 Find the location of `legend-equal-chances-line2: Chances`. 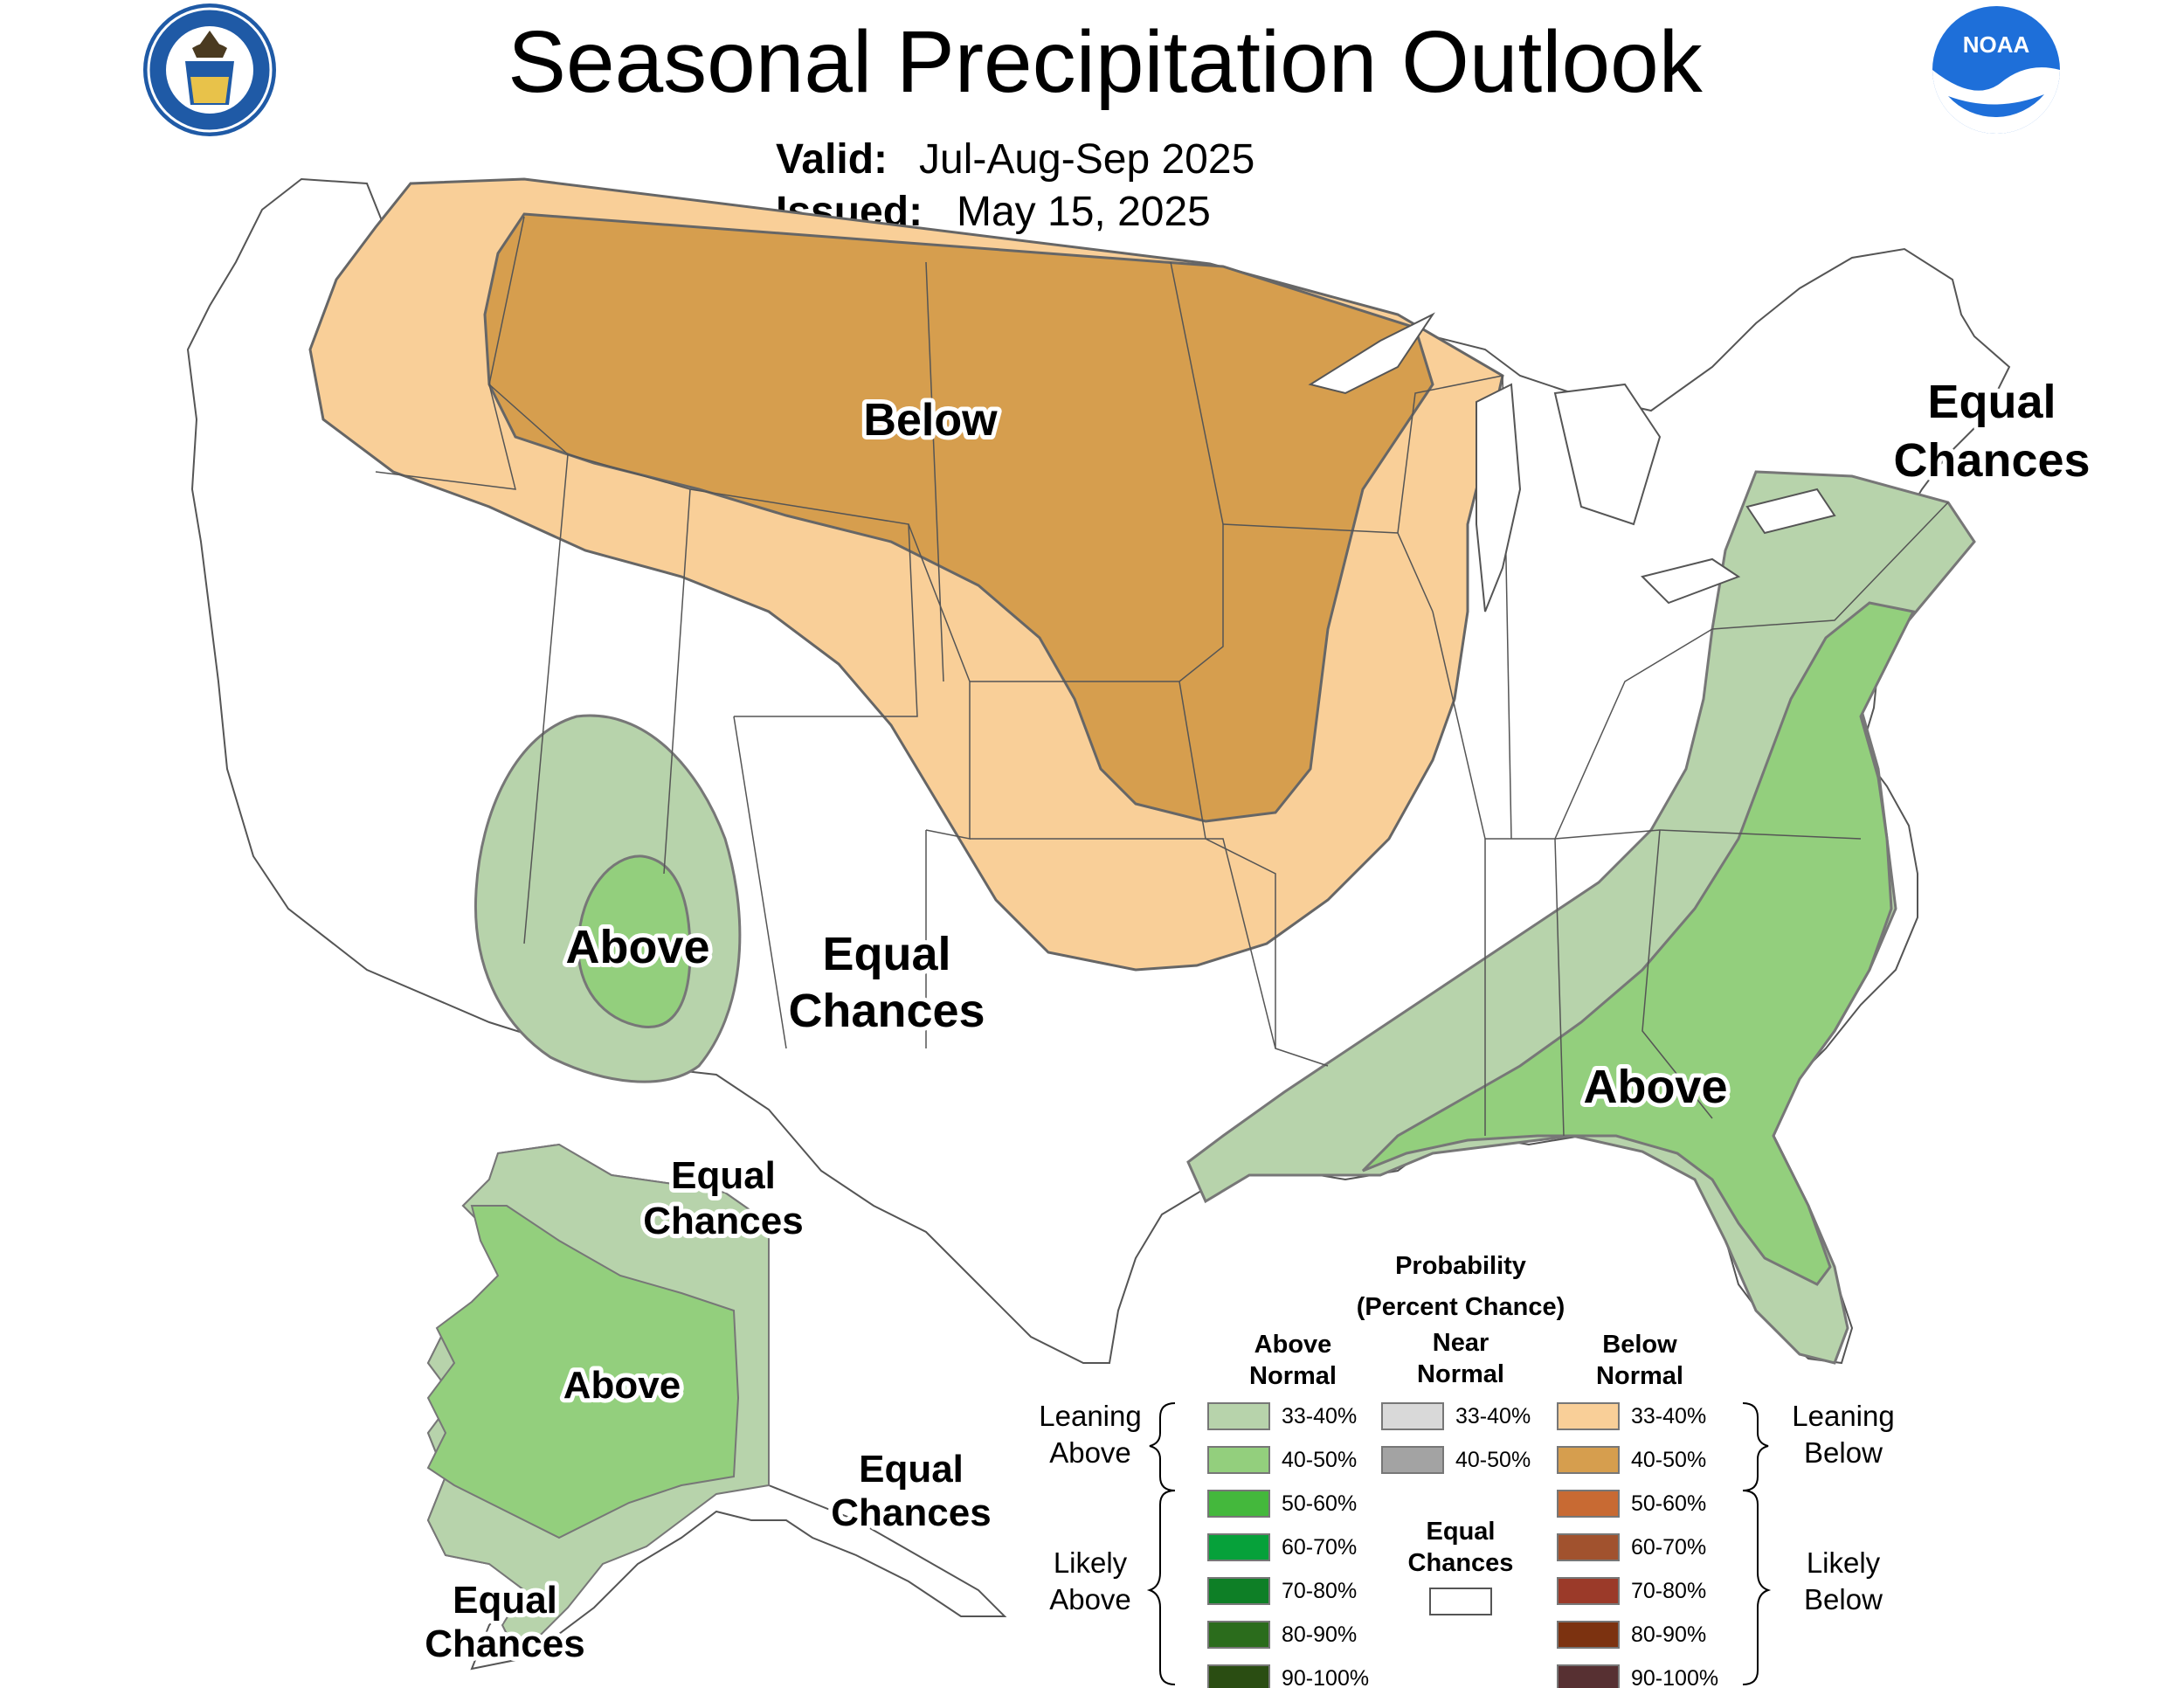

legend-equal-chances-line2: Chances is located at coordinates (1461, 1563).